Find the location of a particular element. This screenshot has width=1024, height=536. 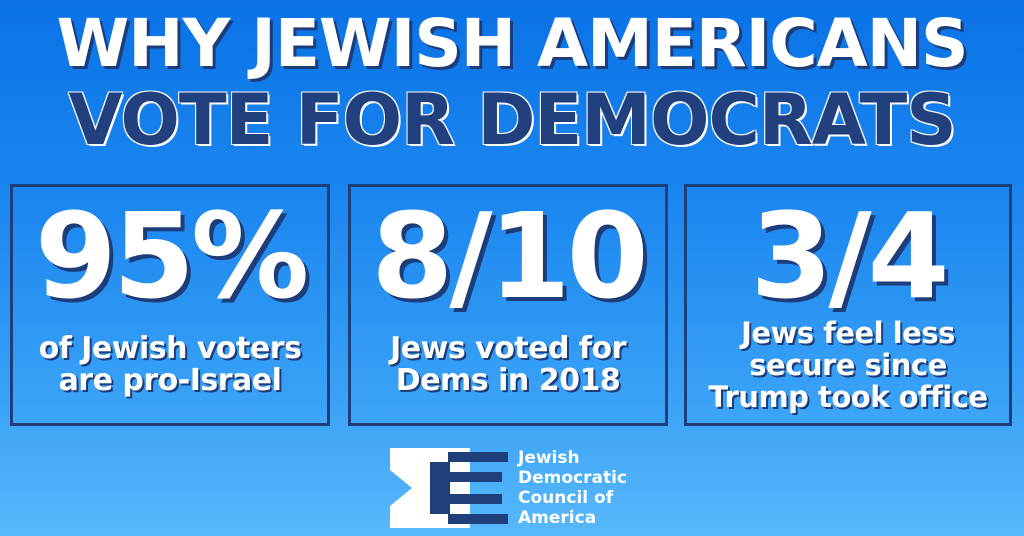

stat-description-line: are pro-Israel is located at coordinates (170, 380).